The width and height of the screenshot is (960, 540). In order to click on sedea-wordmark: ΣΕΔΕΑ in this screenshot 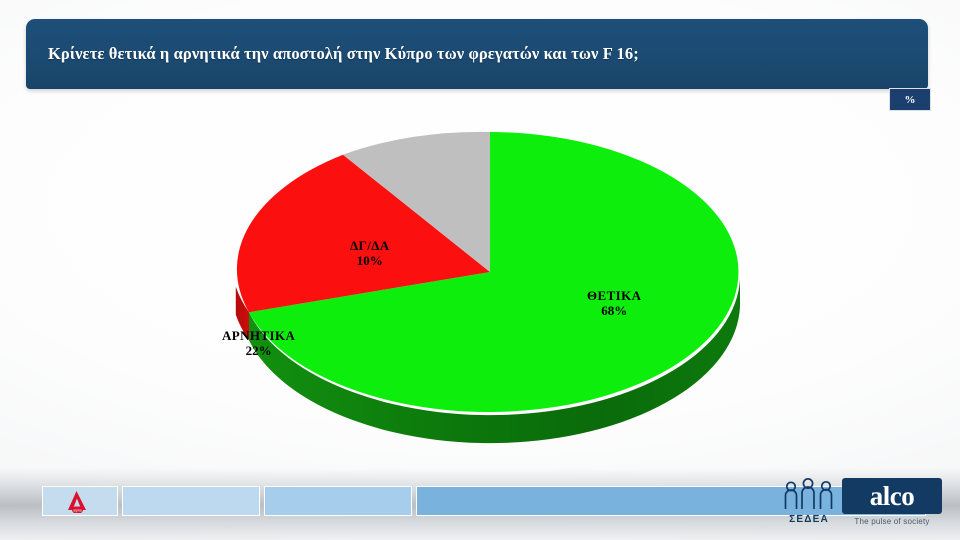, I will do `click(809, 519)`.